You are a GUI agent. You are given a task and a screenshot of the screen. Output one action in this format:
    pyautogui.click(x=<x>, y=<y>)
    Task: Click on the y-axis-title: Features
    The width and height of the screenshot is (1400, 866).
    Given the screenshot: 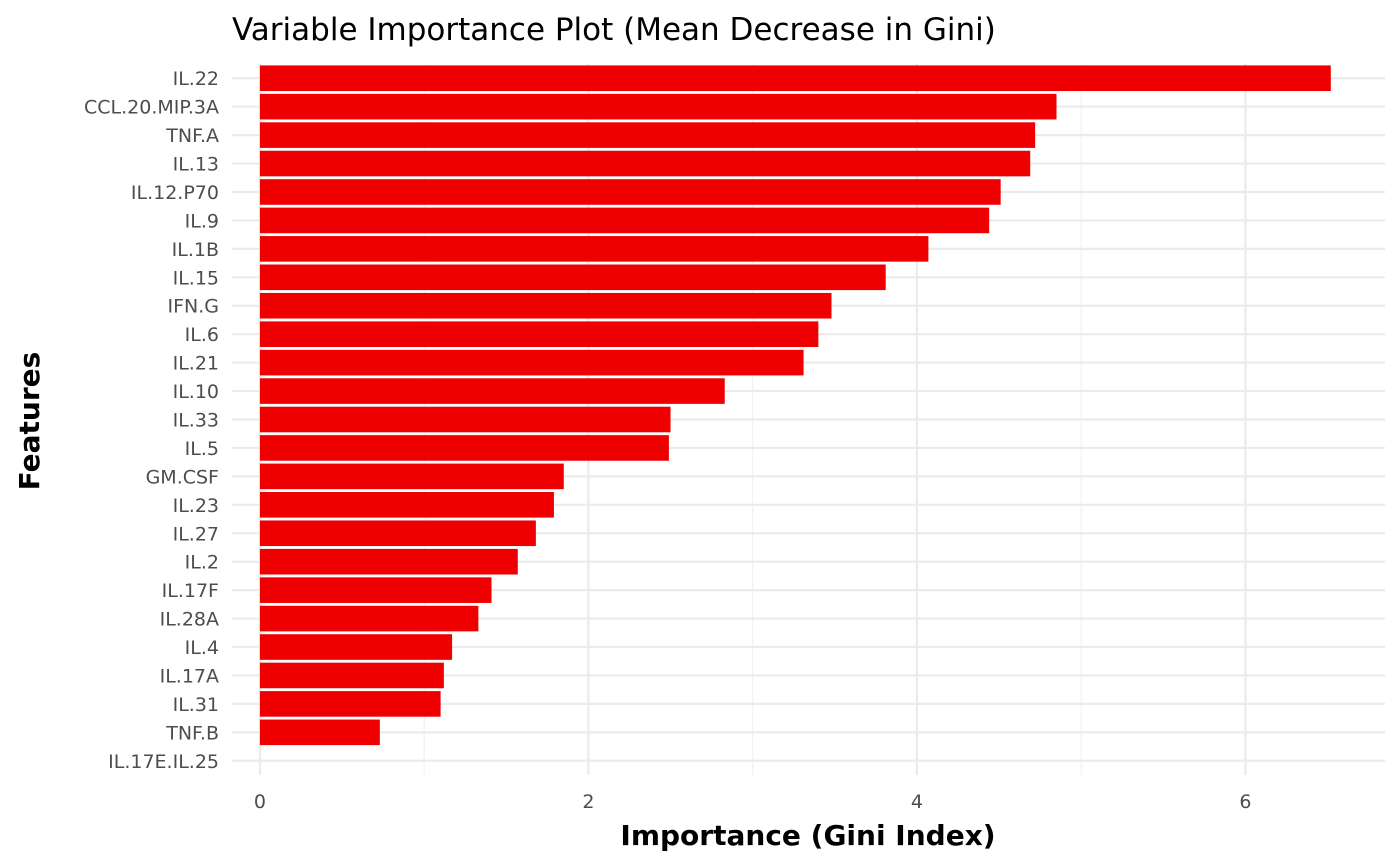 What is the action you would take?
    pyautogui.click(x=29, y=421)
    